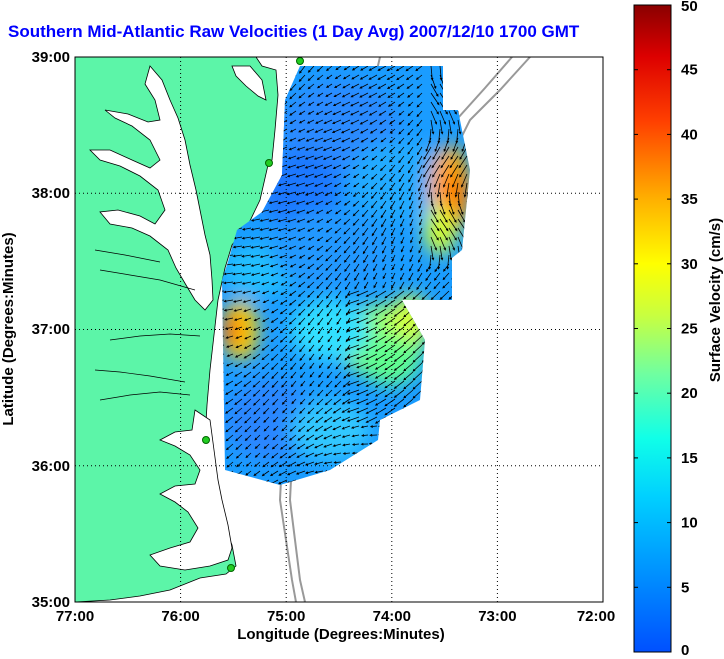 This screenshot has height=659, width=724. What do you see at coordinates (335, 616) in the screenshot?
I see `x-tick-labels: 77:00 76:00 75:00 74:00 73:00 72:00` at bounding box center [335, 616].